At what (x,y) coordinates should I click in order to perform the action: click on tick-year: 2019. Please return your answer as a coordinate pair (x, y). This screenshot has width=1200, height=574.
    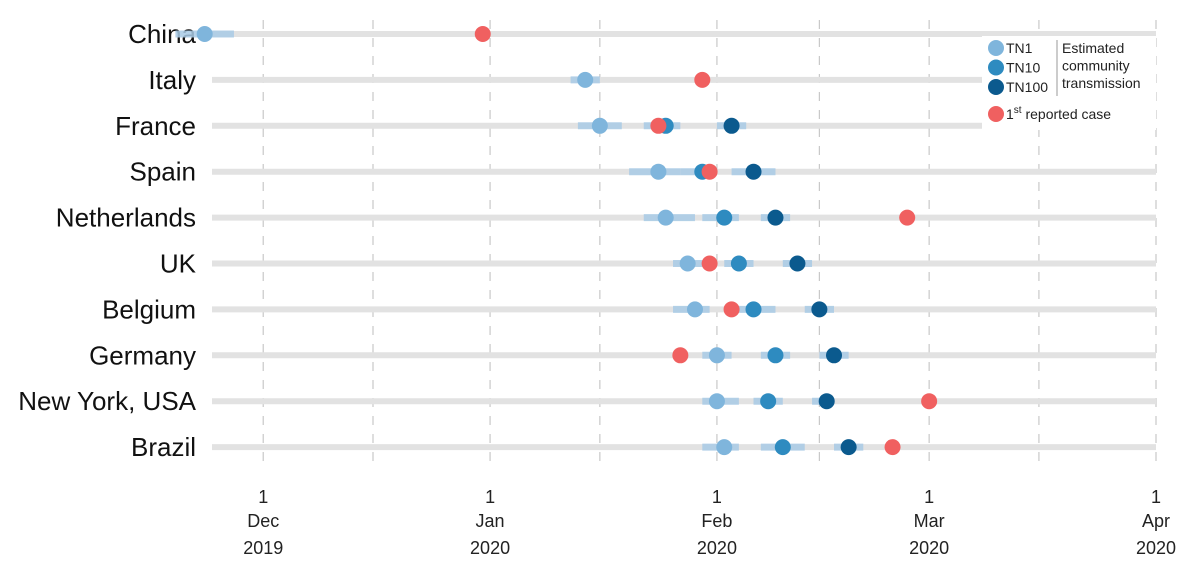
    Looking at the image, I should click on (263, 548).